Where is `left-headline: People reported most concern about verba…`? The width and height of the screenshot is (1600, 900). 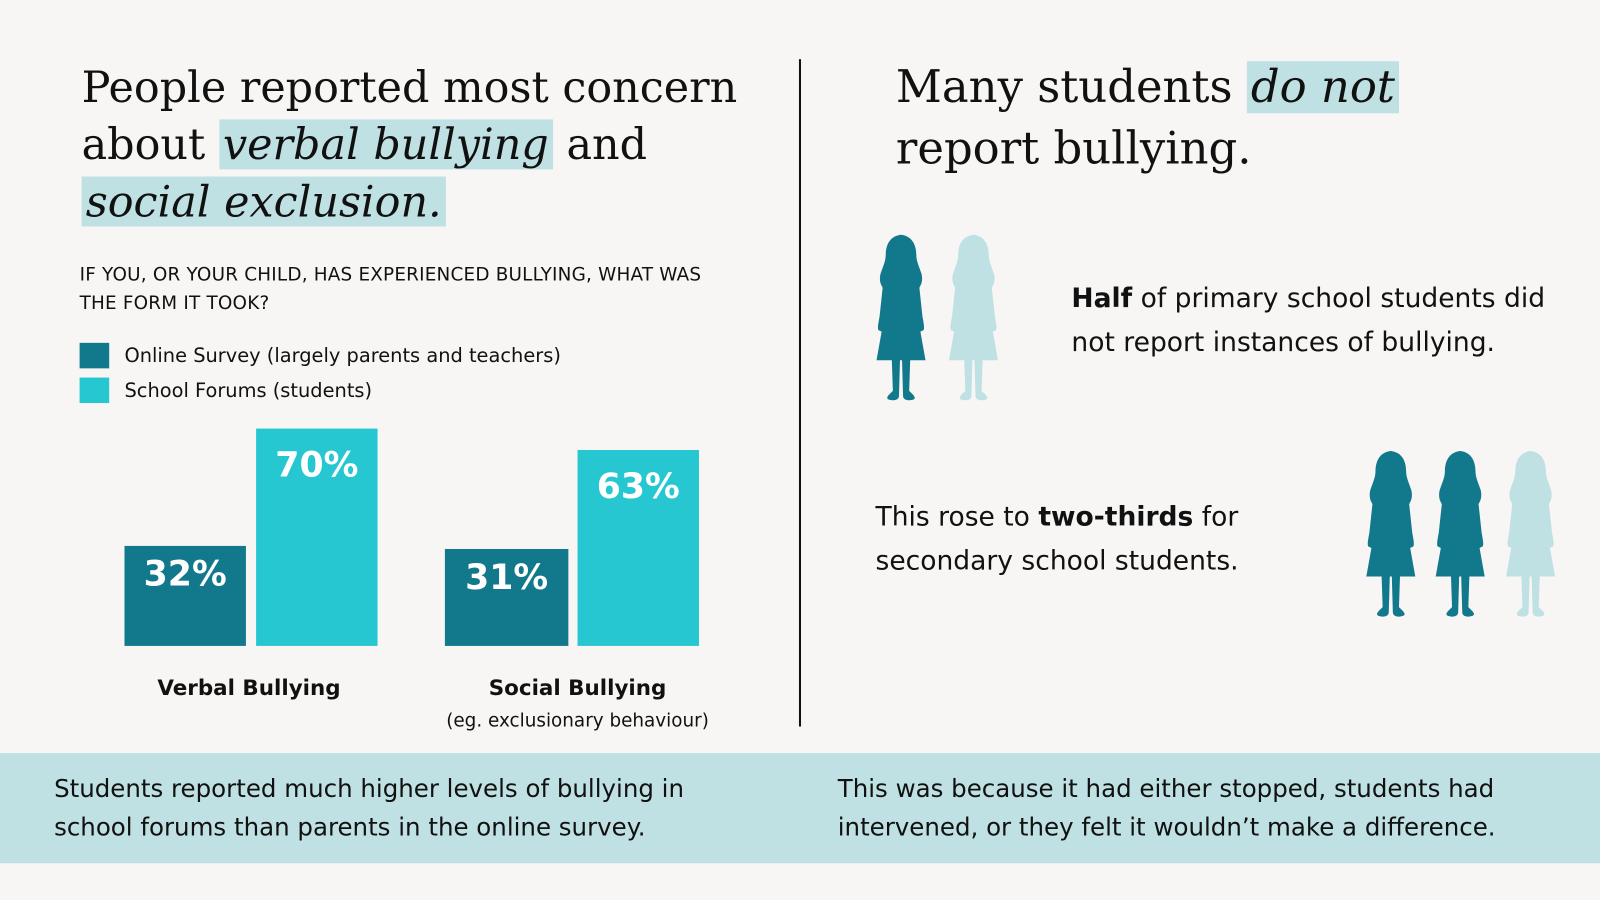
left-headline: People reported most concern about verba… is located at coordinates (418, 144).